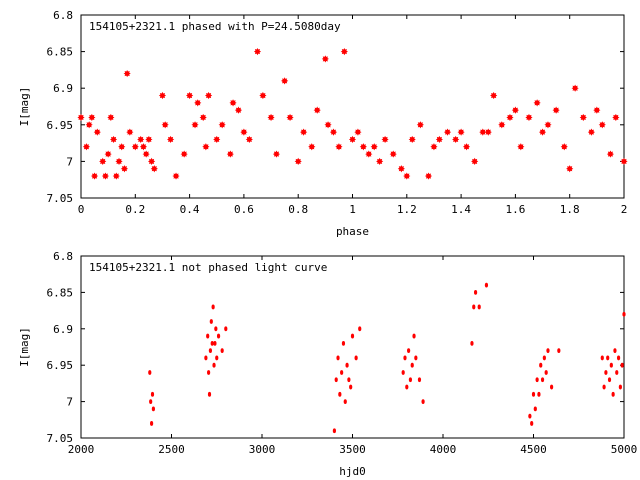 Image resolution: width=640 pixels, height=480 pixels. Describe the element at coordinates (461, 209) in the screenshot. I see `x-tick-label: 1.4` at that location.